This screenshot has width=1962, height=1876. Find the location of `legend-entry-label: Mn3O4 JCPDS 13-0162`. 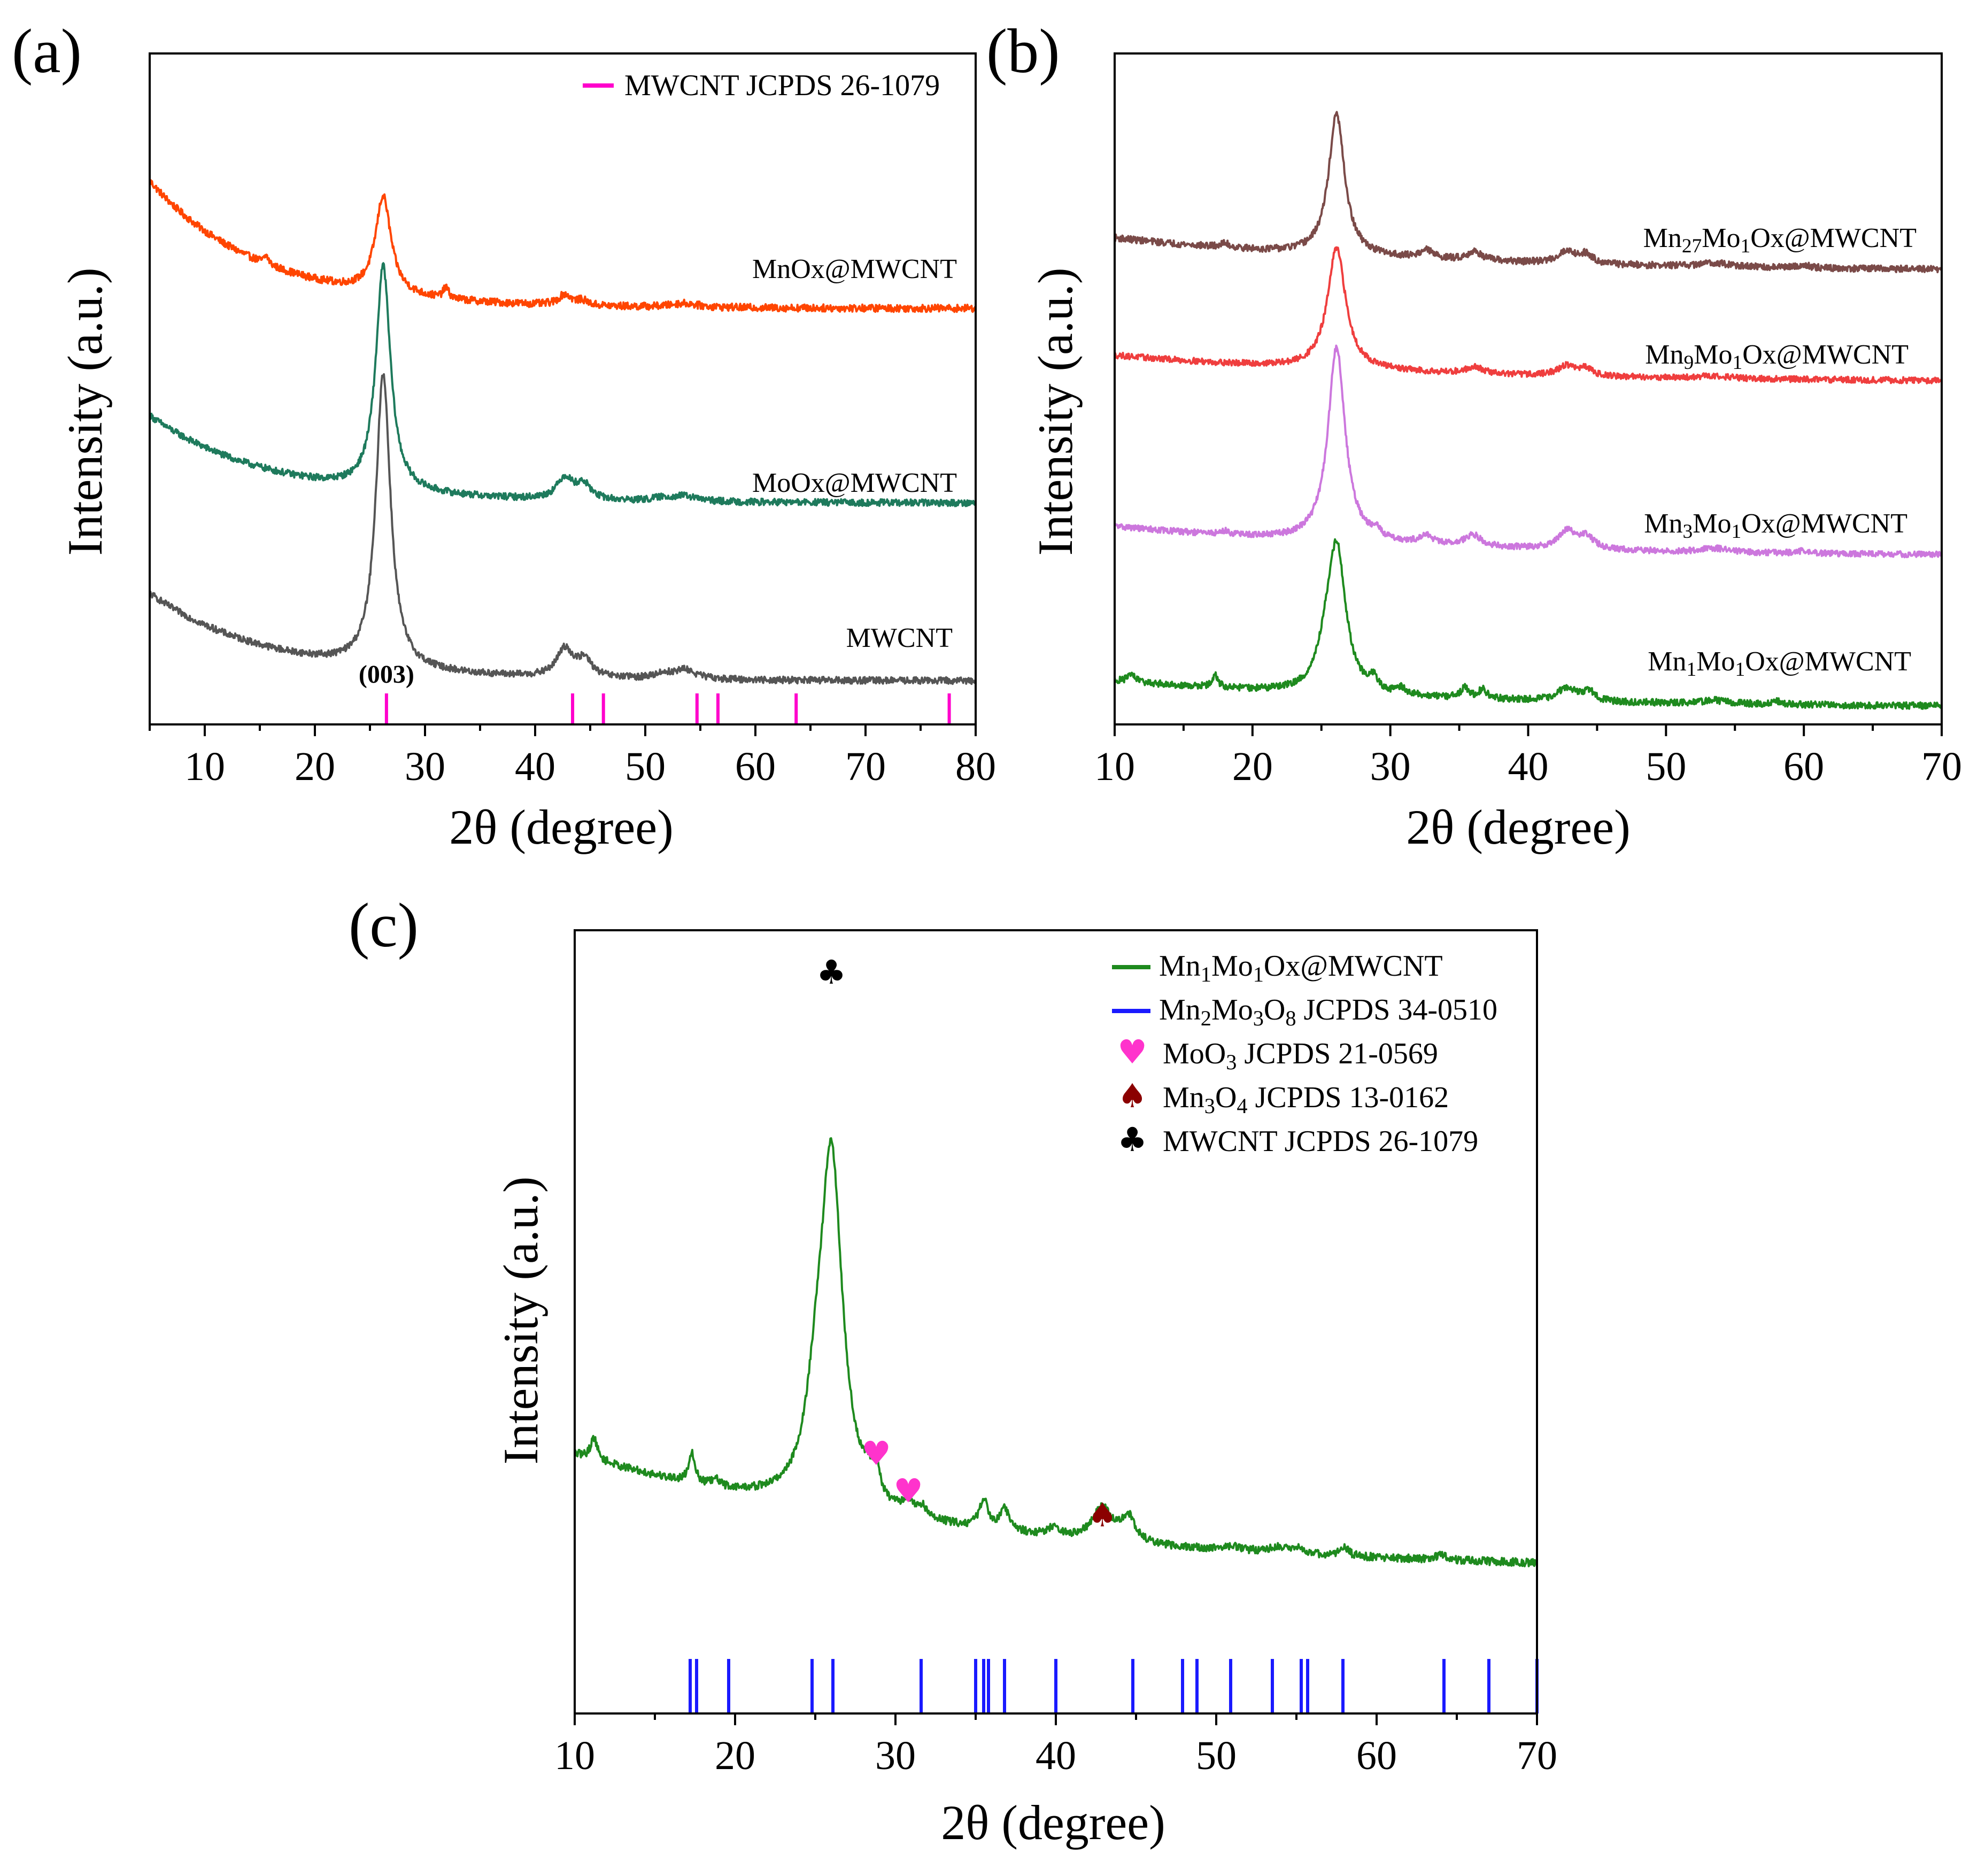

legend-entry-label: Mn3O4 JCPDS 13-0162 is located at coordinates (1306, 1099).